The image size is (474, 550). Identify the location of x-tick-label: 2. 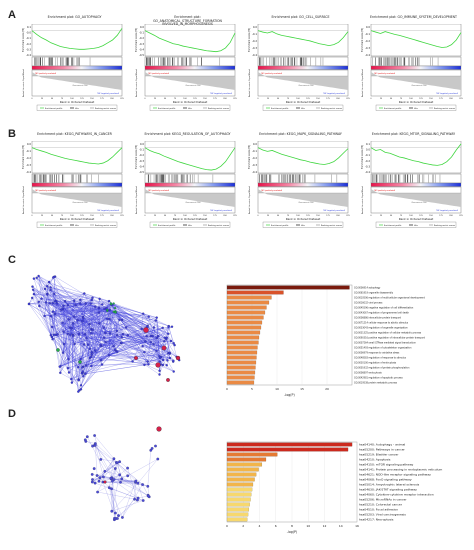
(243, 526).